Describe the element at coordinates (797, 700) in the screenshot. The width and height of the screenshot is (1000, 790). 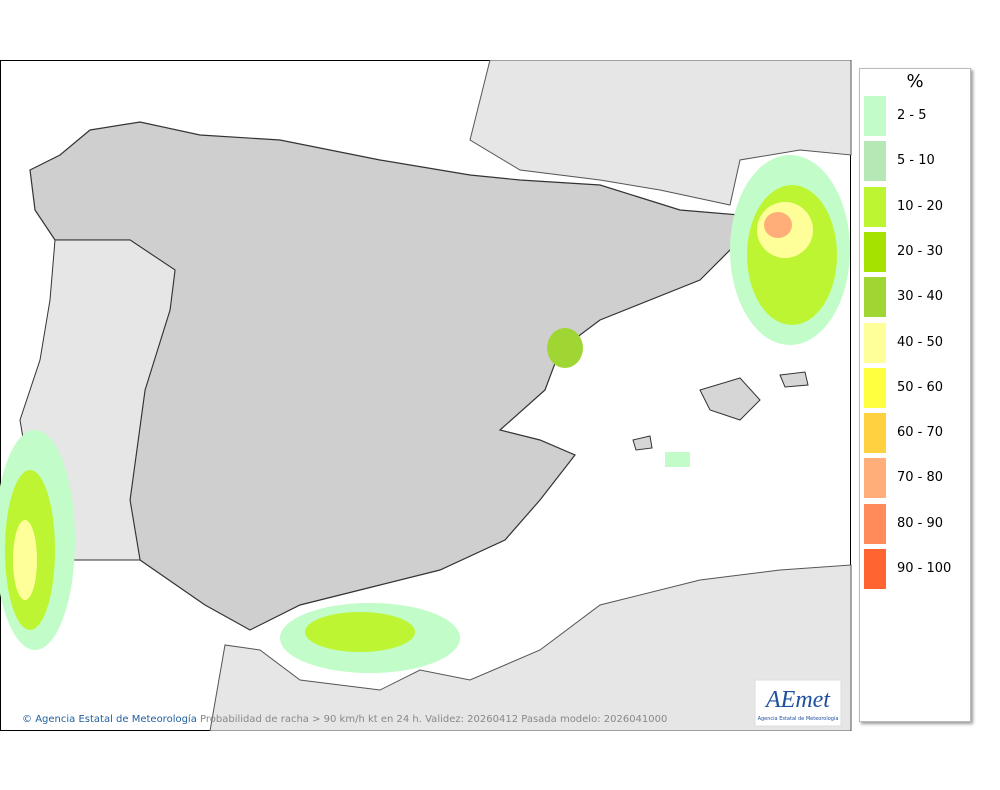
I see `logo-mark: AEmet` at that location.